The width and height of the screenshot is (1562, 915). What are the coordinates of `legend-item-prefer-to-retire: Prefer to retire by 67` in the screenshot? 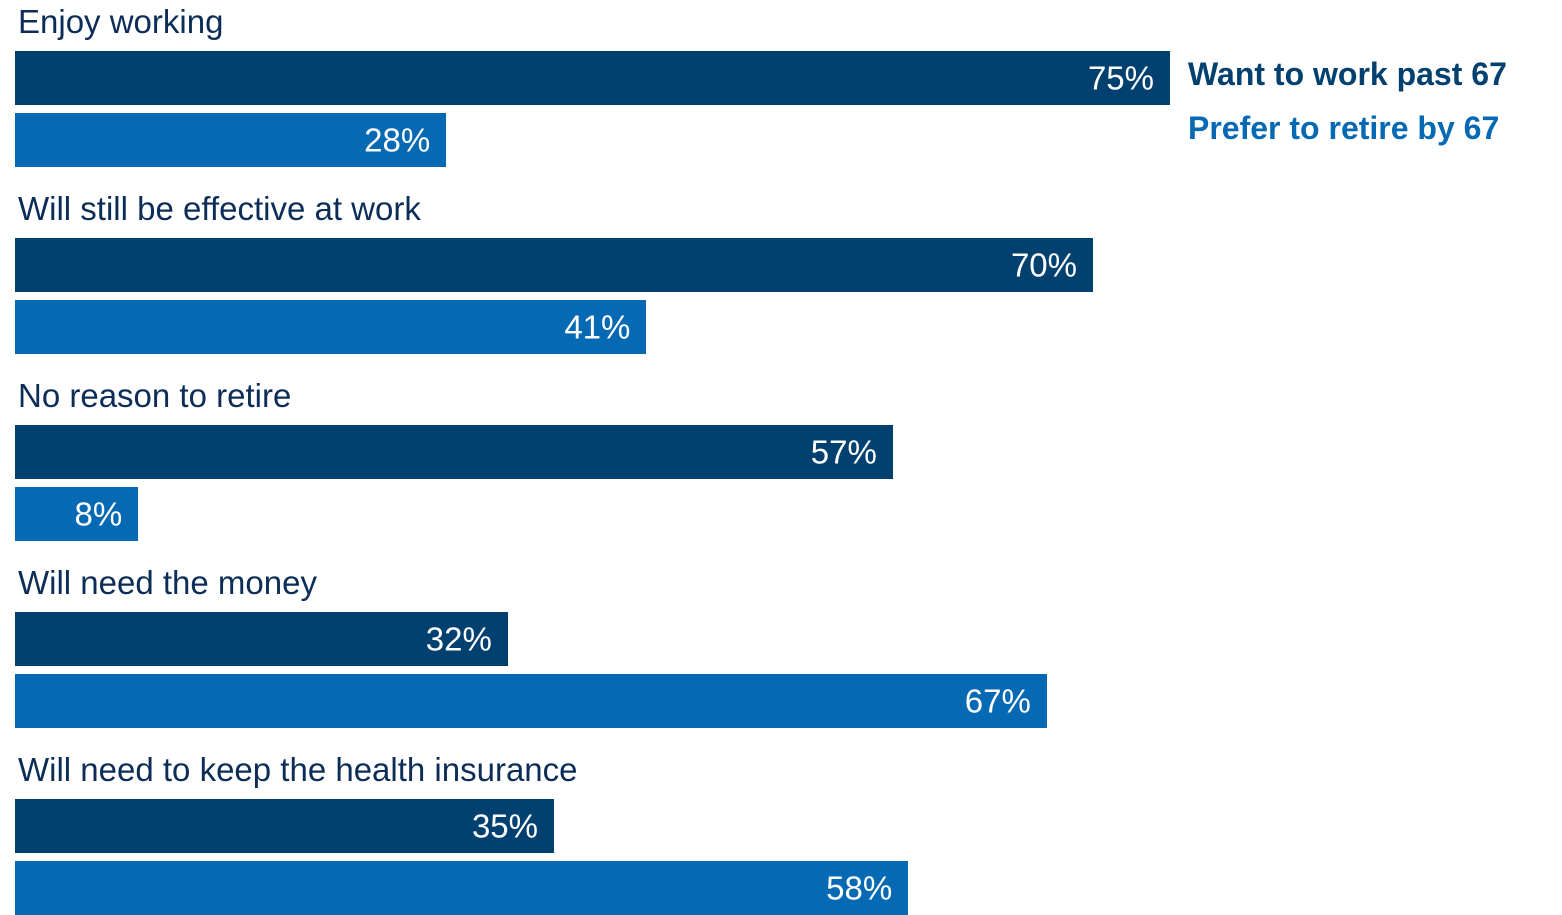 It's located at (1344, 128).